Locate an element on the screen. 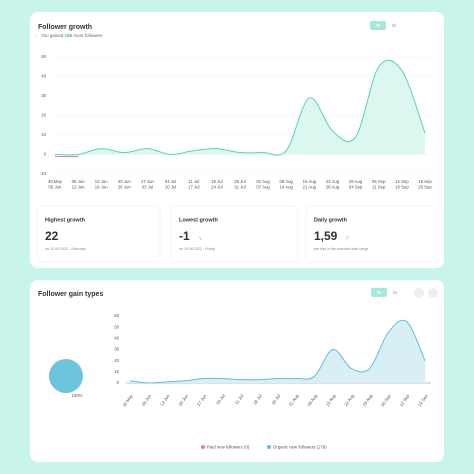 This screenshot has width=474, height=474. subtitle: You gained 185 more followers is located at coordinates (72, 35).